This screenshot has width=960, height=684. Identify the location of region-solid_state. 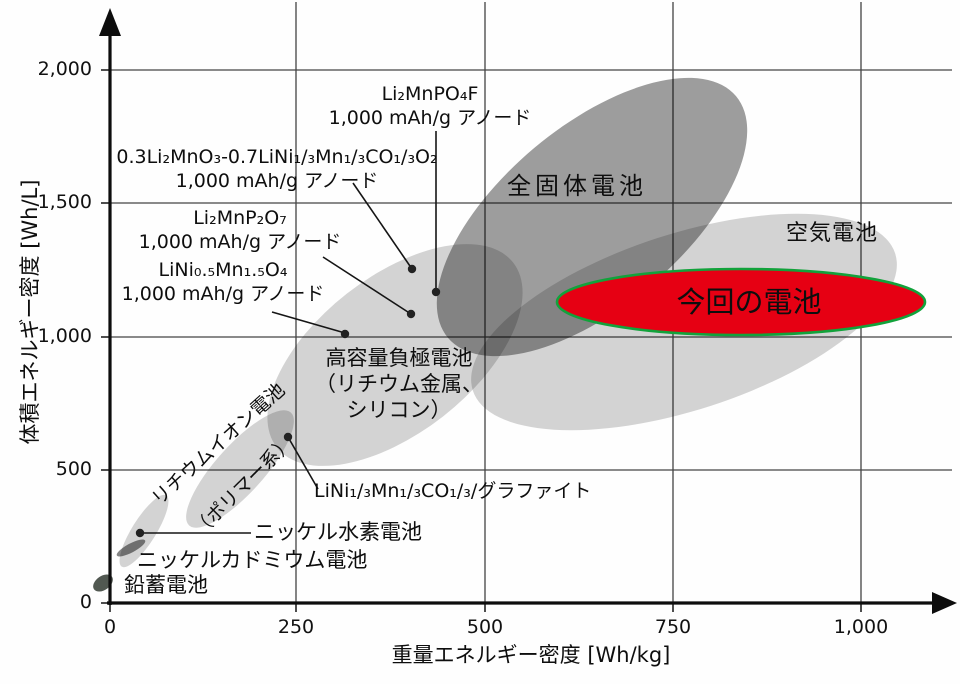
(592, 217).